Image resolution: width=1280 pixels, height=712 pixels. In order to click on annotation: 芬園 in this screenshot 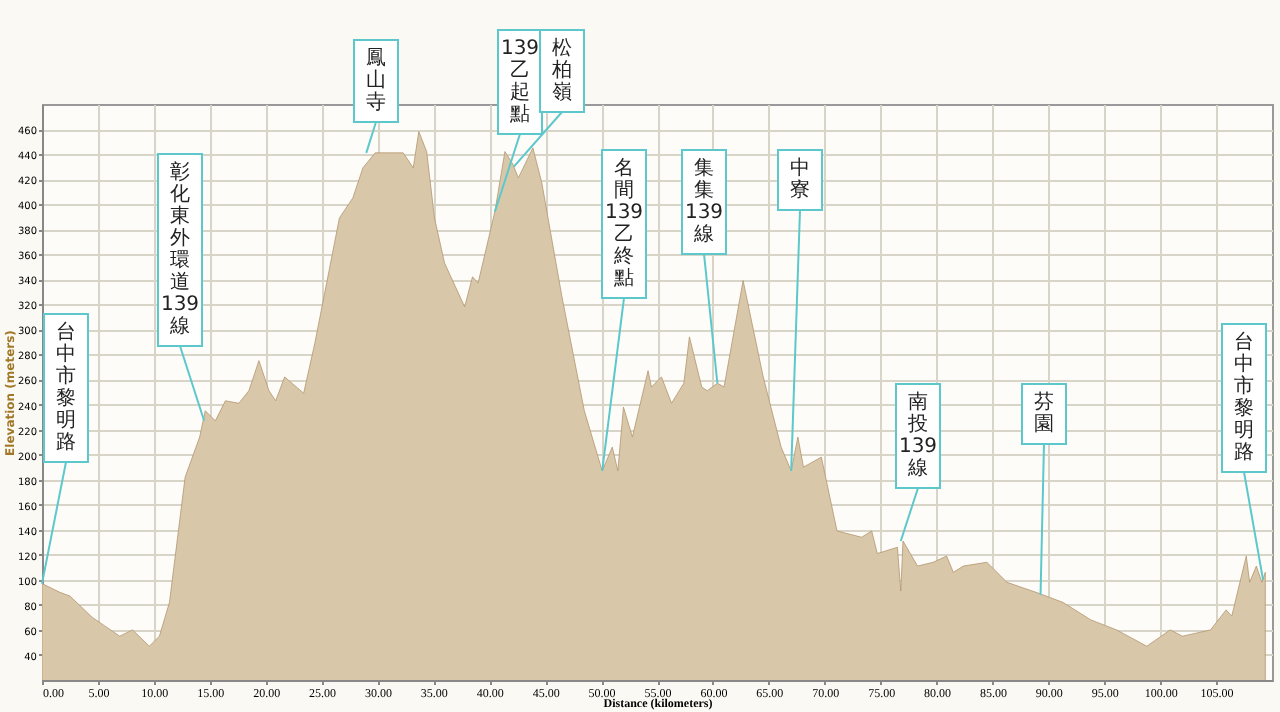, I will do `click(1044, 413)`.